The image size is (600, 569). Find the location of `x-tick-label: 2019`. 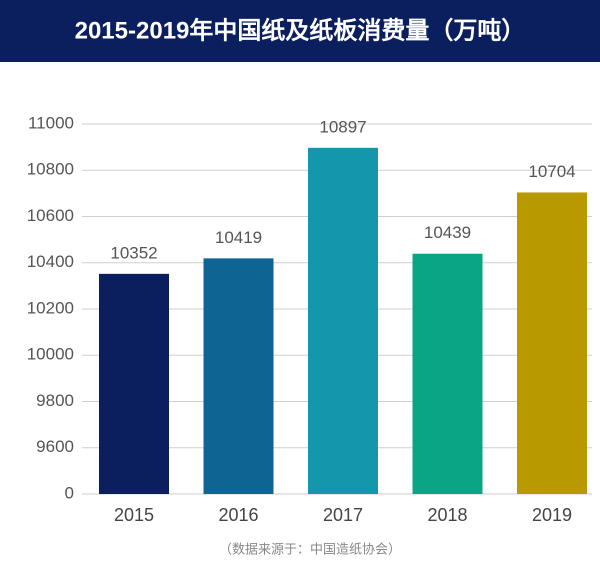

x-tick-label: 2019 is located at coordinates (552, 515).